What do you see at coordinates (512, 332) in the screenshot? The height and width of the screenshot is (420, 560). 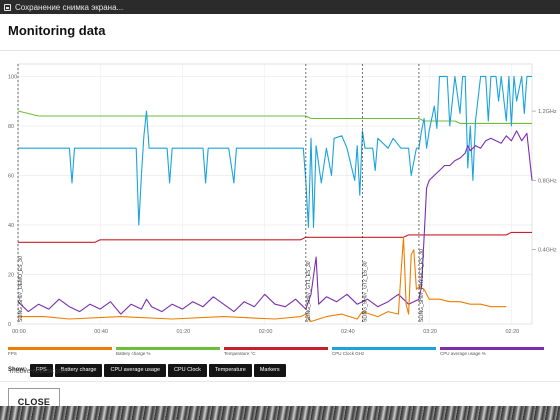 I see `x-tick-label: 02:20` at bounding box center [512, 332].